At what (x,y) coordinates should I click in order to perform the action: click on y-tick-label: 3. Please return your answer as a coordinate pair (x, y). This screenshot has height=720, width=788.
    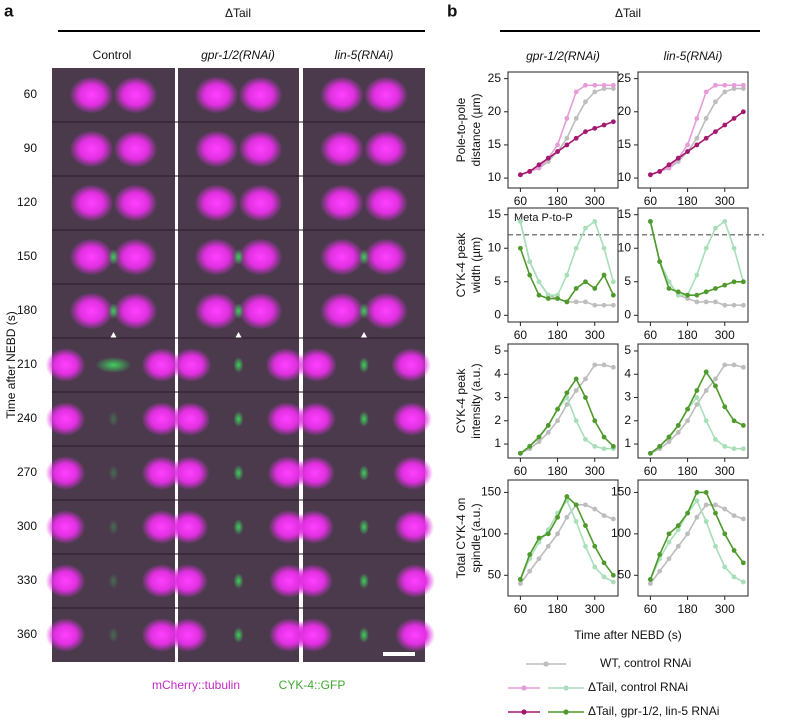
    Looking at the image, I should click on (627, 397).